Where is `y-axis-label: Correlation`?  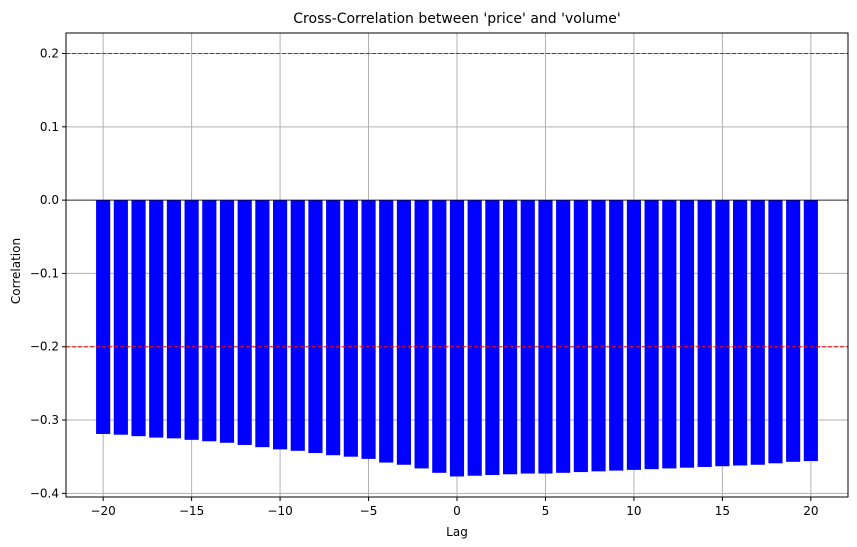 y-axis-label: Correlation is located at coordinates (16, 271).